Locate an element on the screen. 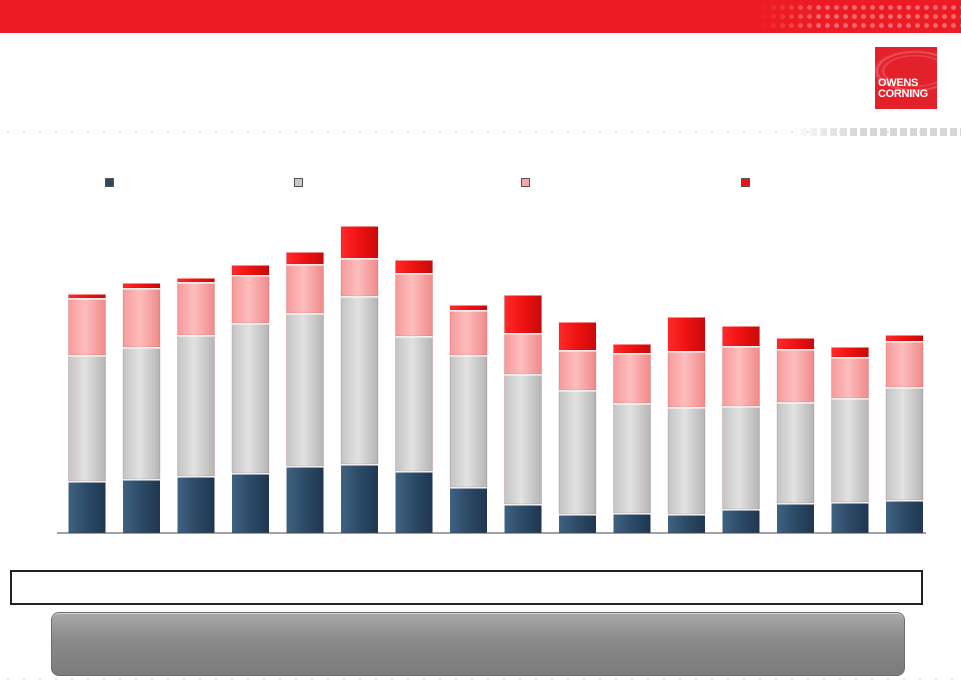 The width and height of the screenshot is (961, 684). bar-7-gray is located at coordinates (414, 403).